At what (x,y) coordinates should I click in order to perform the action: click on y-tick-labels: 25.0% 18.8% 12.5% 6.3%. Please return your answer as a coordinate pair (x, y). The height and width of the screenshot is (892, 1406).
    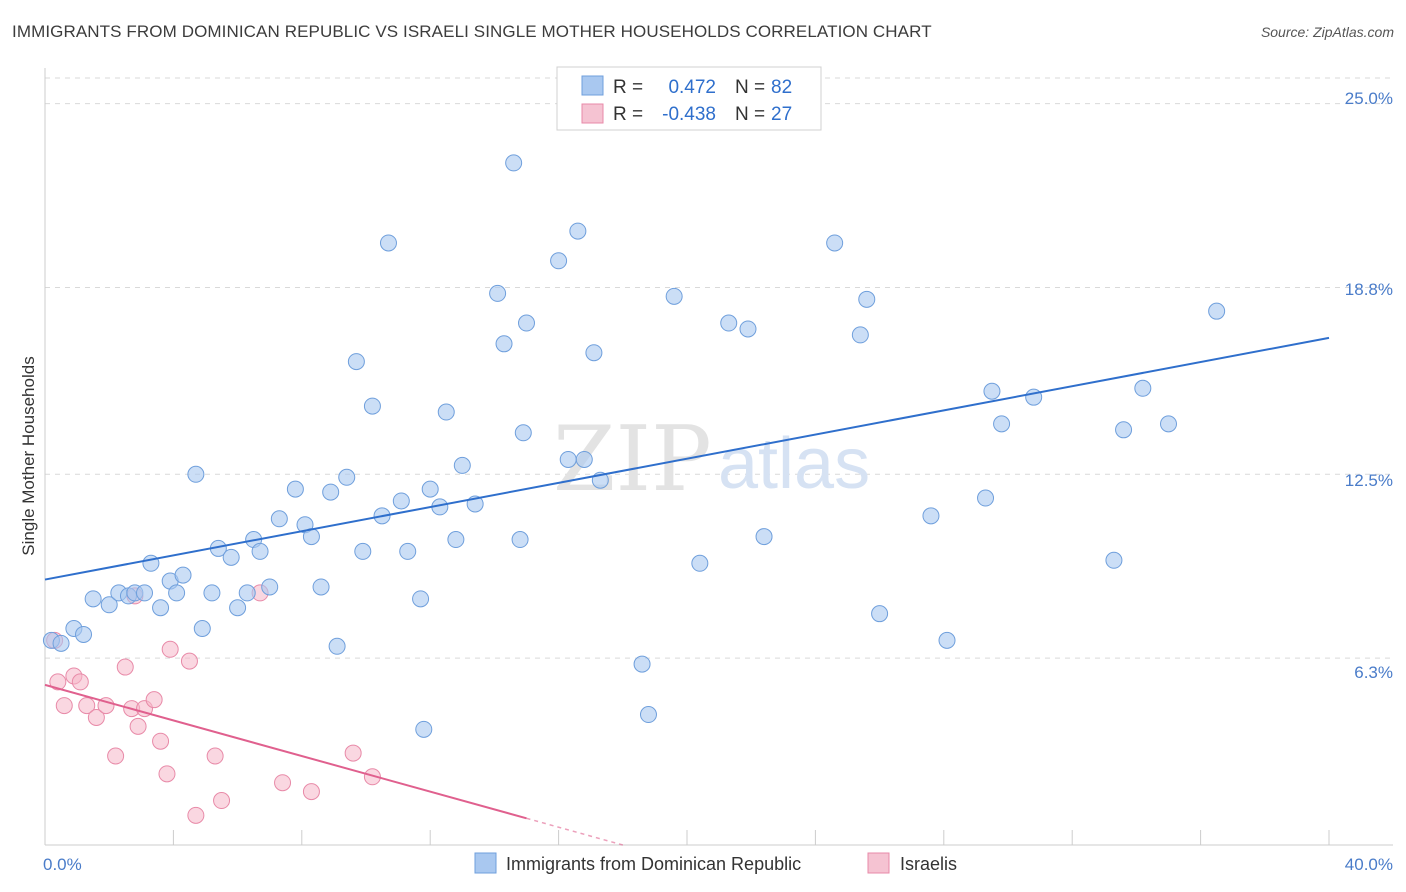
    Looking at the image, I should click on (1369, 385).